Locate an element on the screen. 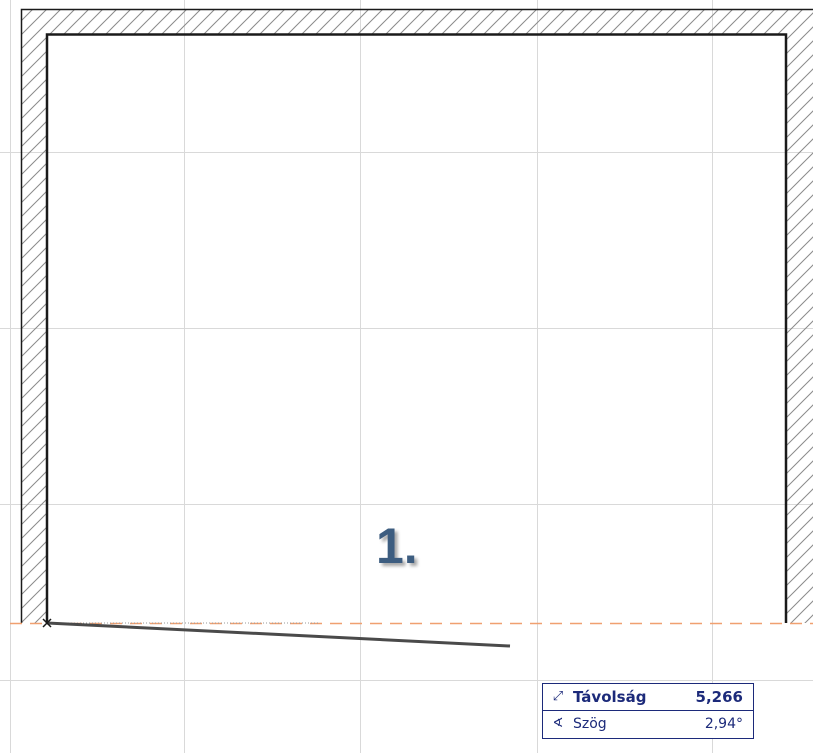 Image resolution: width=813 pixels, height=753 pixels. tracker-angle-row: ∢ Szög 2,94° is located at coordinates (648, 724).